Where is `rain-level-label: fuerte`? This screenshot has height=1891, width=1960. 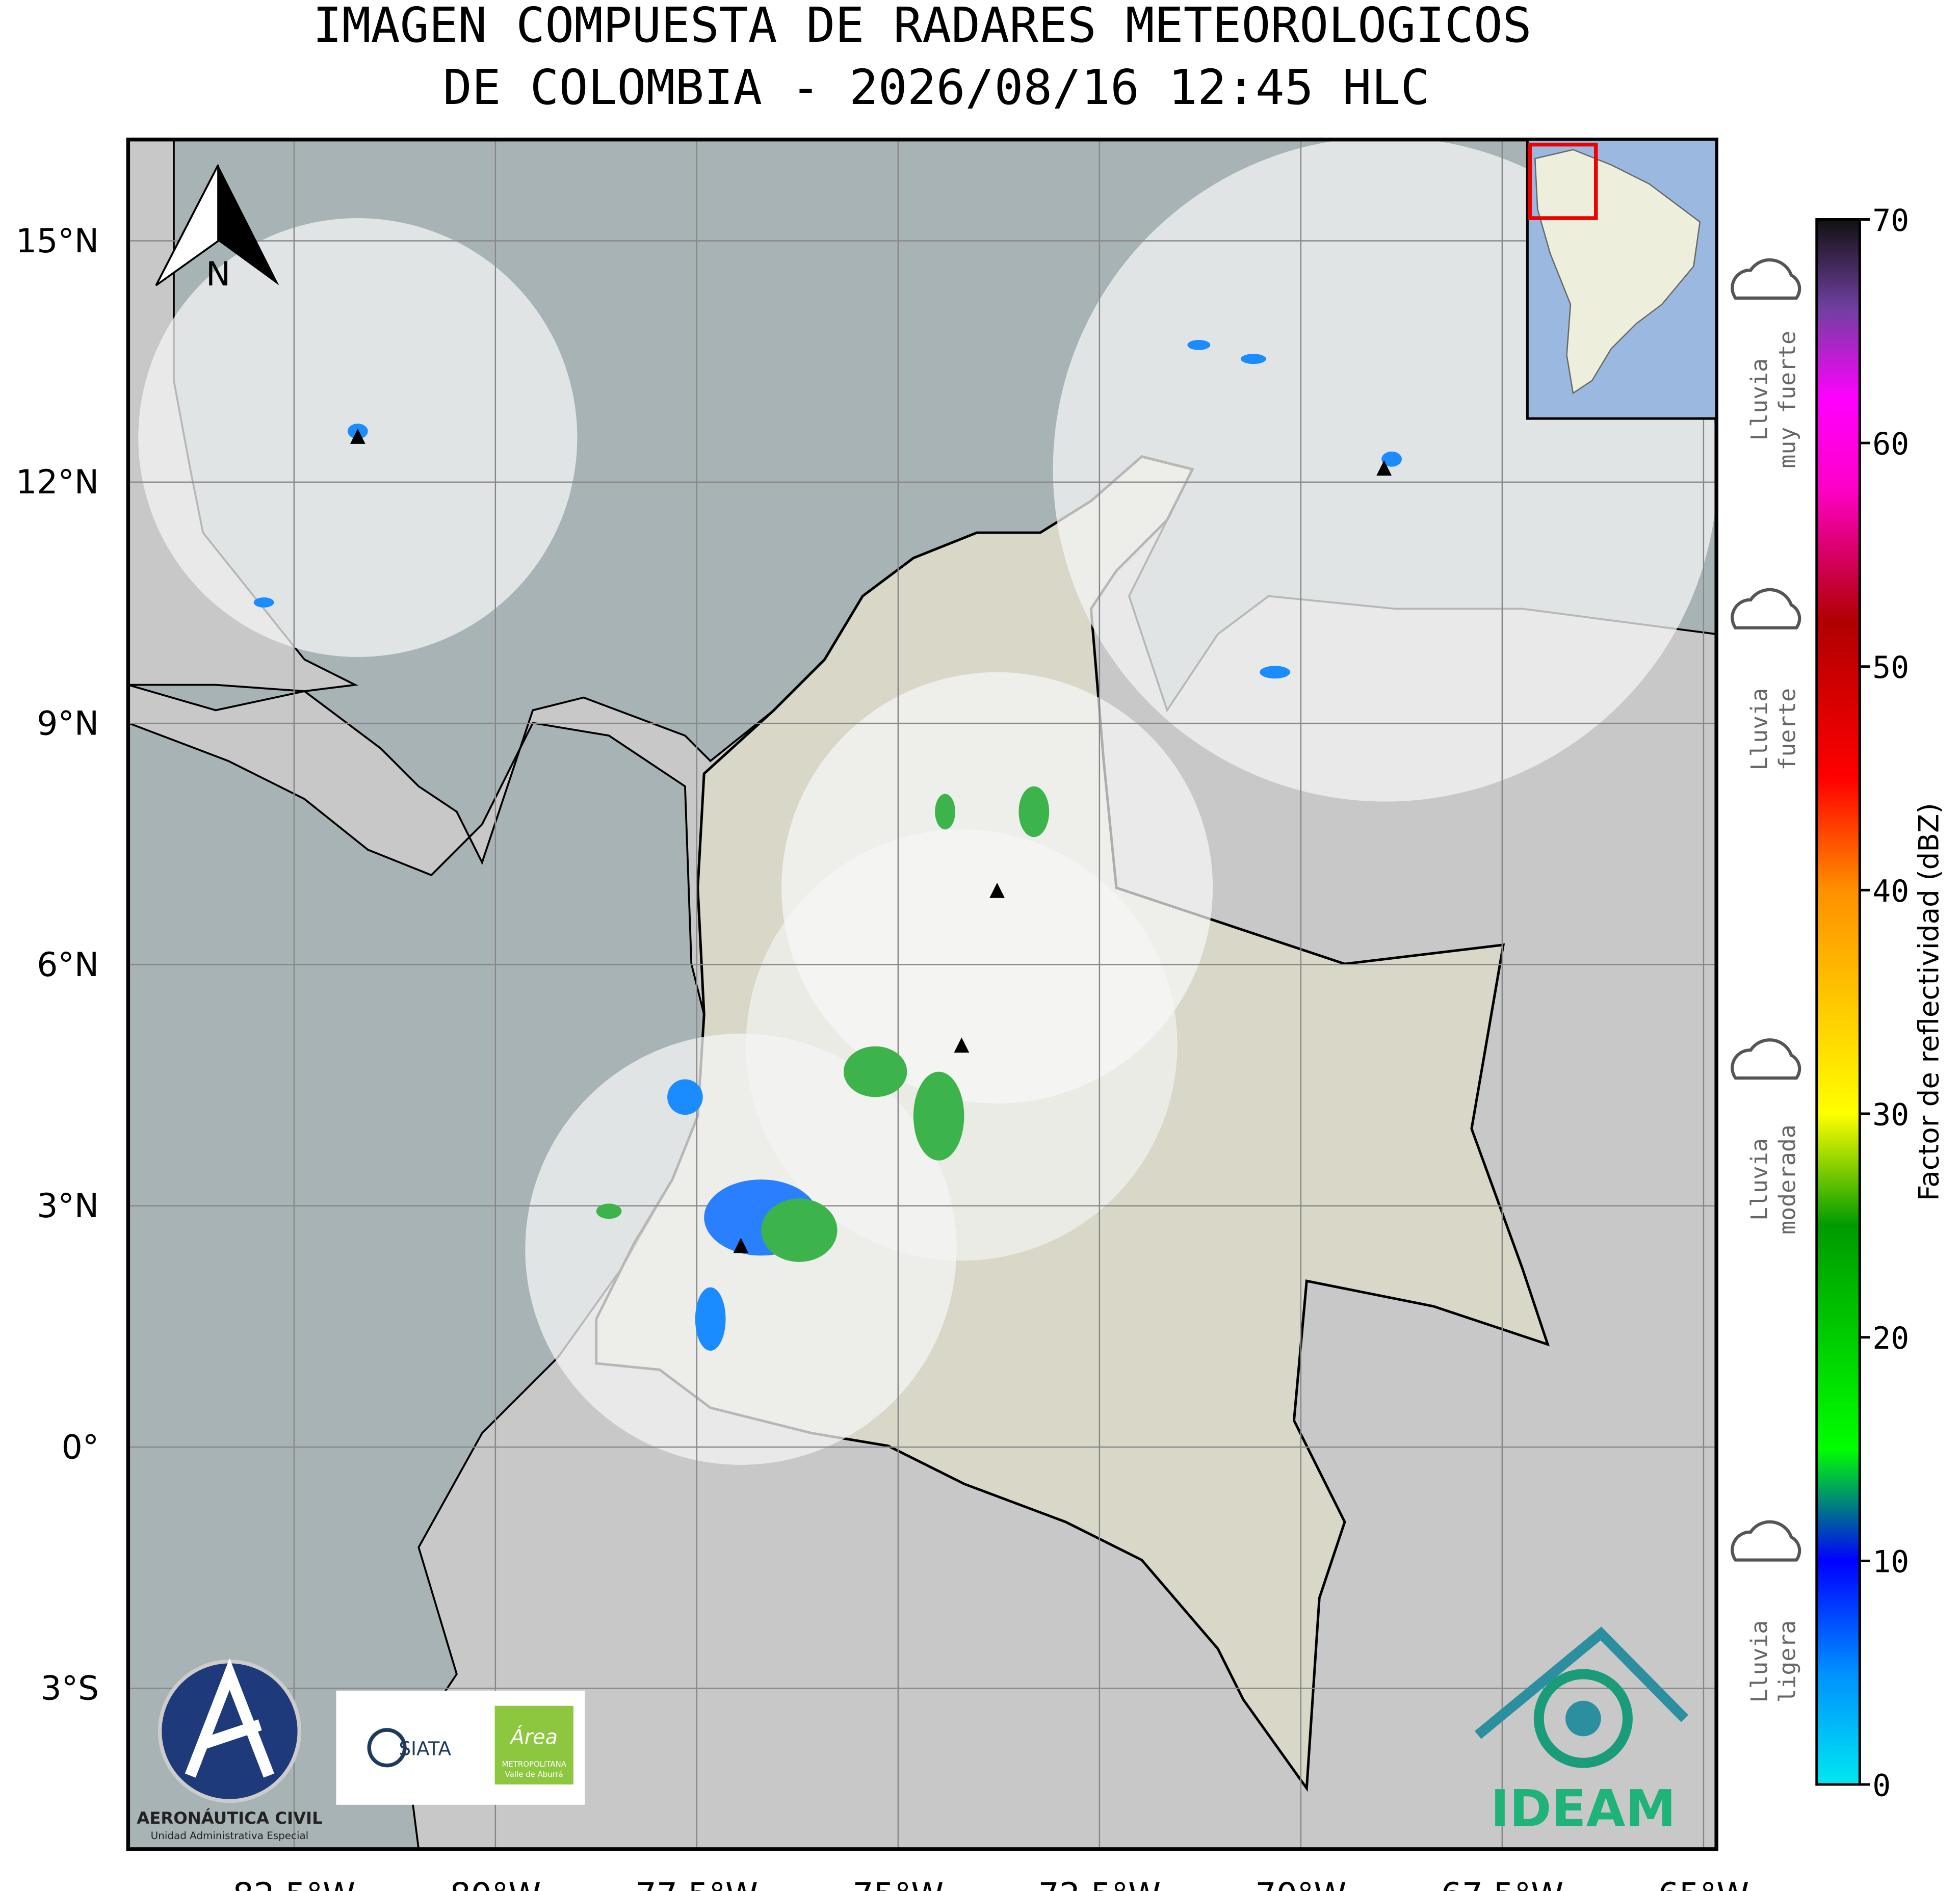 rain-level-label: fuerte is located at coordinates (1786, 729).